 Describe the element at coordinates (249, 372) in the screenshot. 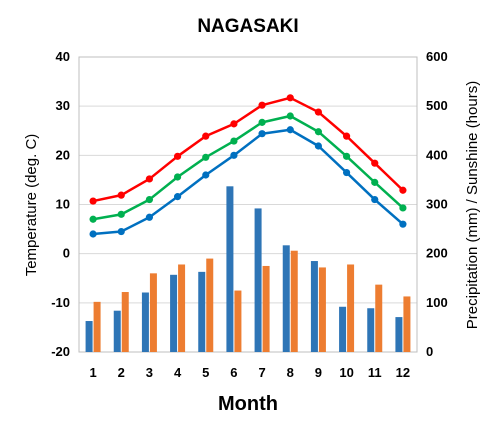

I see `x-axis-ticks: 1 2 3 4 5 6 7 8 9 10 11 12` at that location.